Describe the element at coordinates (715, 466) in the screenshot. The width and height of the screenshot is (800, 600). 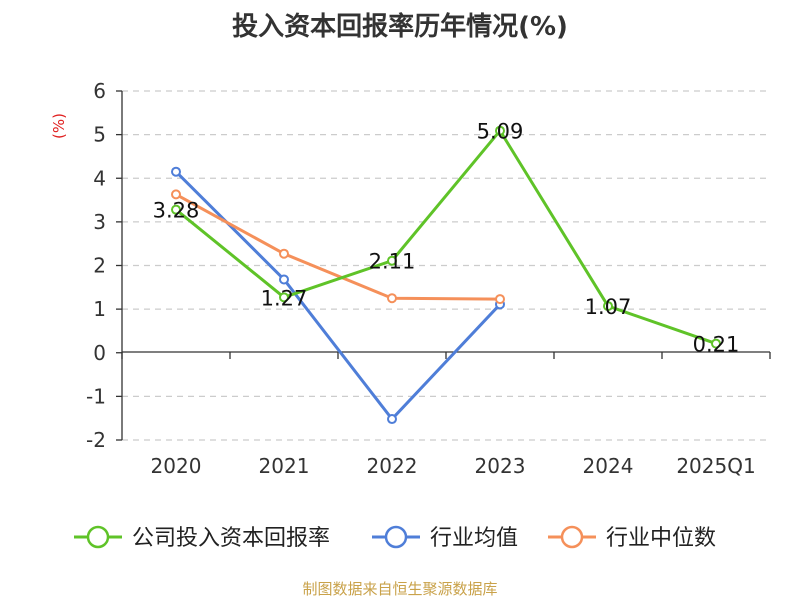
I see `x-tick-label: 2025Q1` at that location.